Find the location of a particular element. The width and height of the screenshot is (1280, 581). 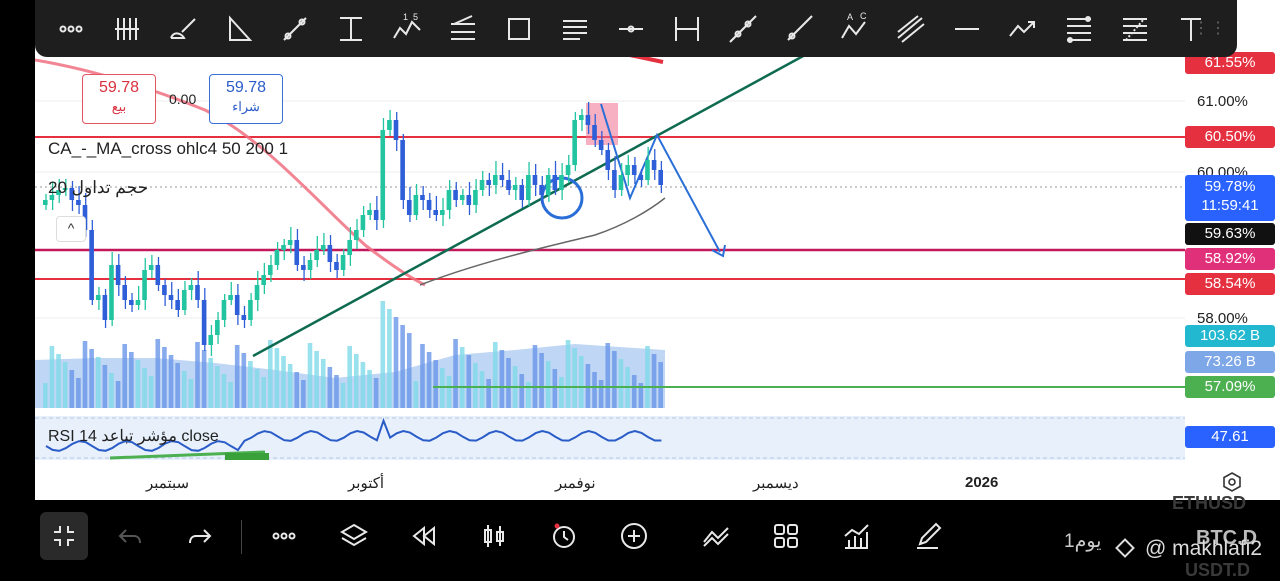

sell-label: بيع is located at coordinates (119, 106).